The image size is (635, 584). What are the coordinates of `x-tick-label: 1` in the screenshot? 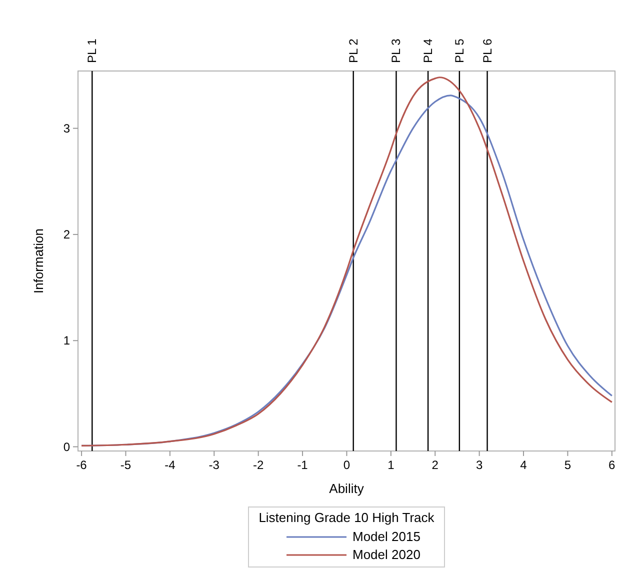 It's located at (391, 465).